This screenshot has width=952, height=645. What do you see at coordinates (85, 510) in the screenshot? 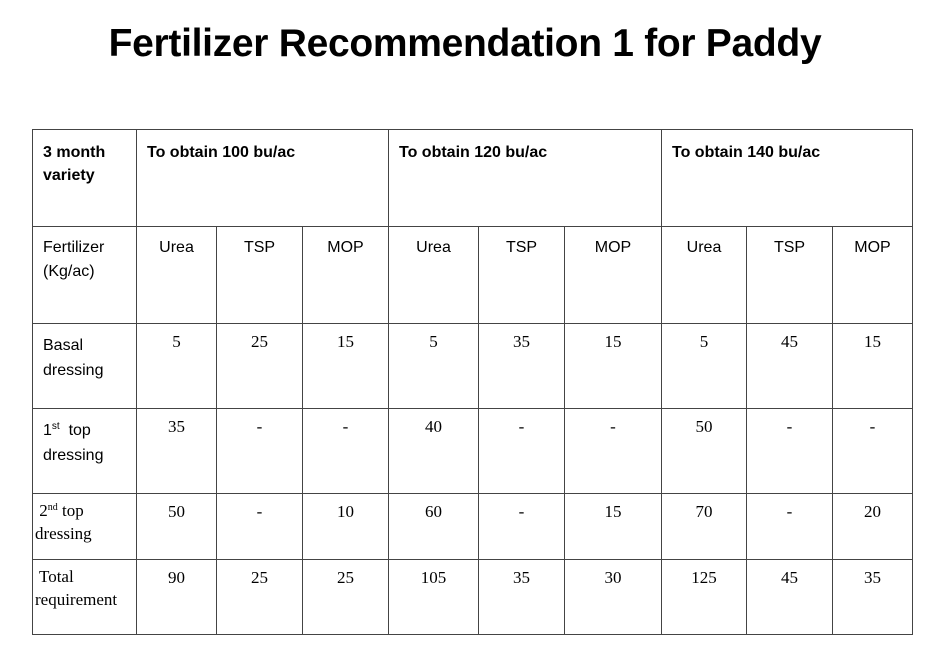
I see `row-label-line1: 2nd top` at bounding box center [85, 510].